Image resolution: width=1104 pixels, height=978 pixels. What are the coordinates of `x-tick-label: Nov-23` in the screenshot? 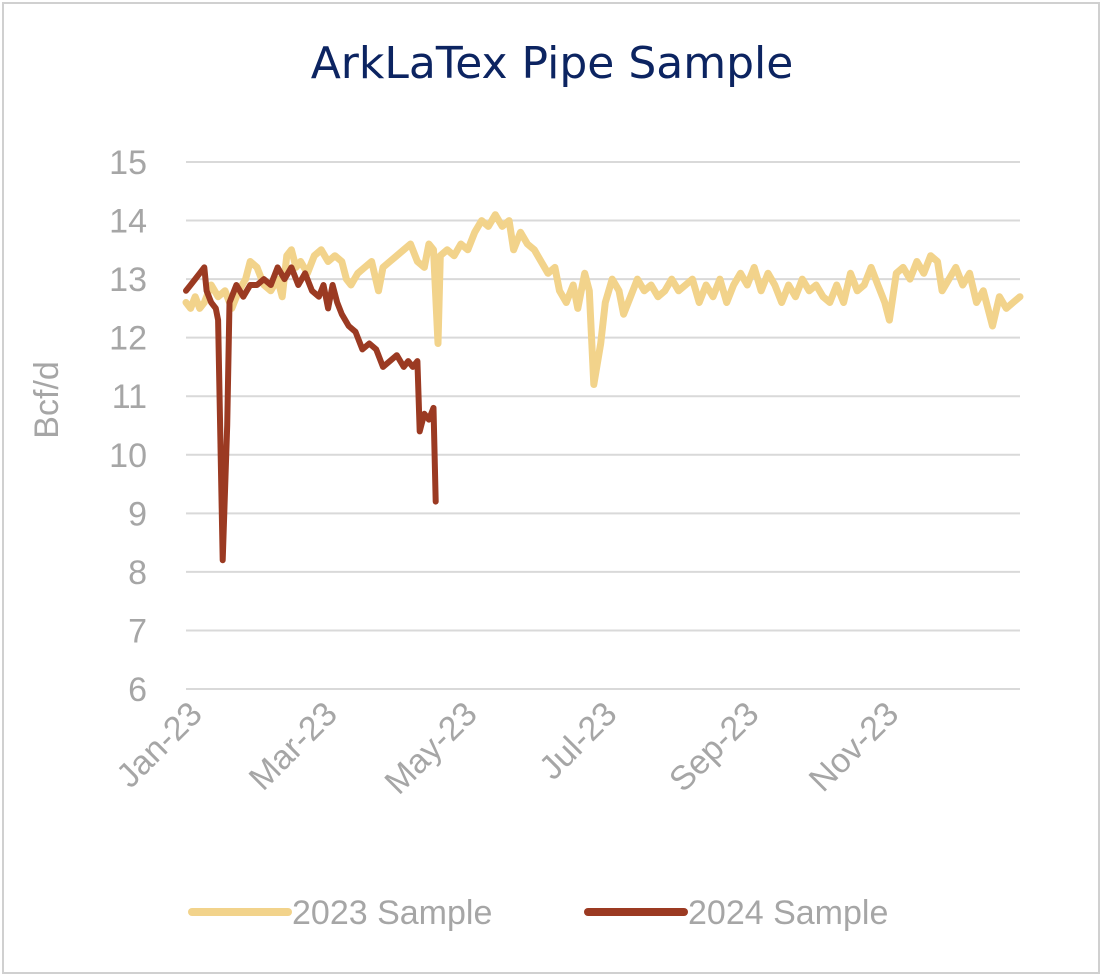 It's located at (854, 747).